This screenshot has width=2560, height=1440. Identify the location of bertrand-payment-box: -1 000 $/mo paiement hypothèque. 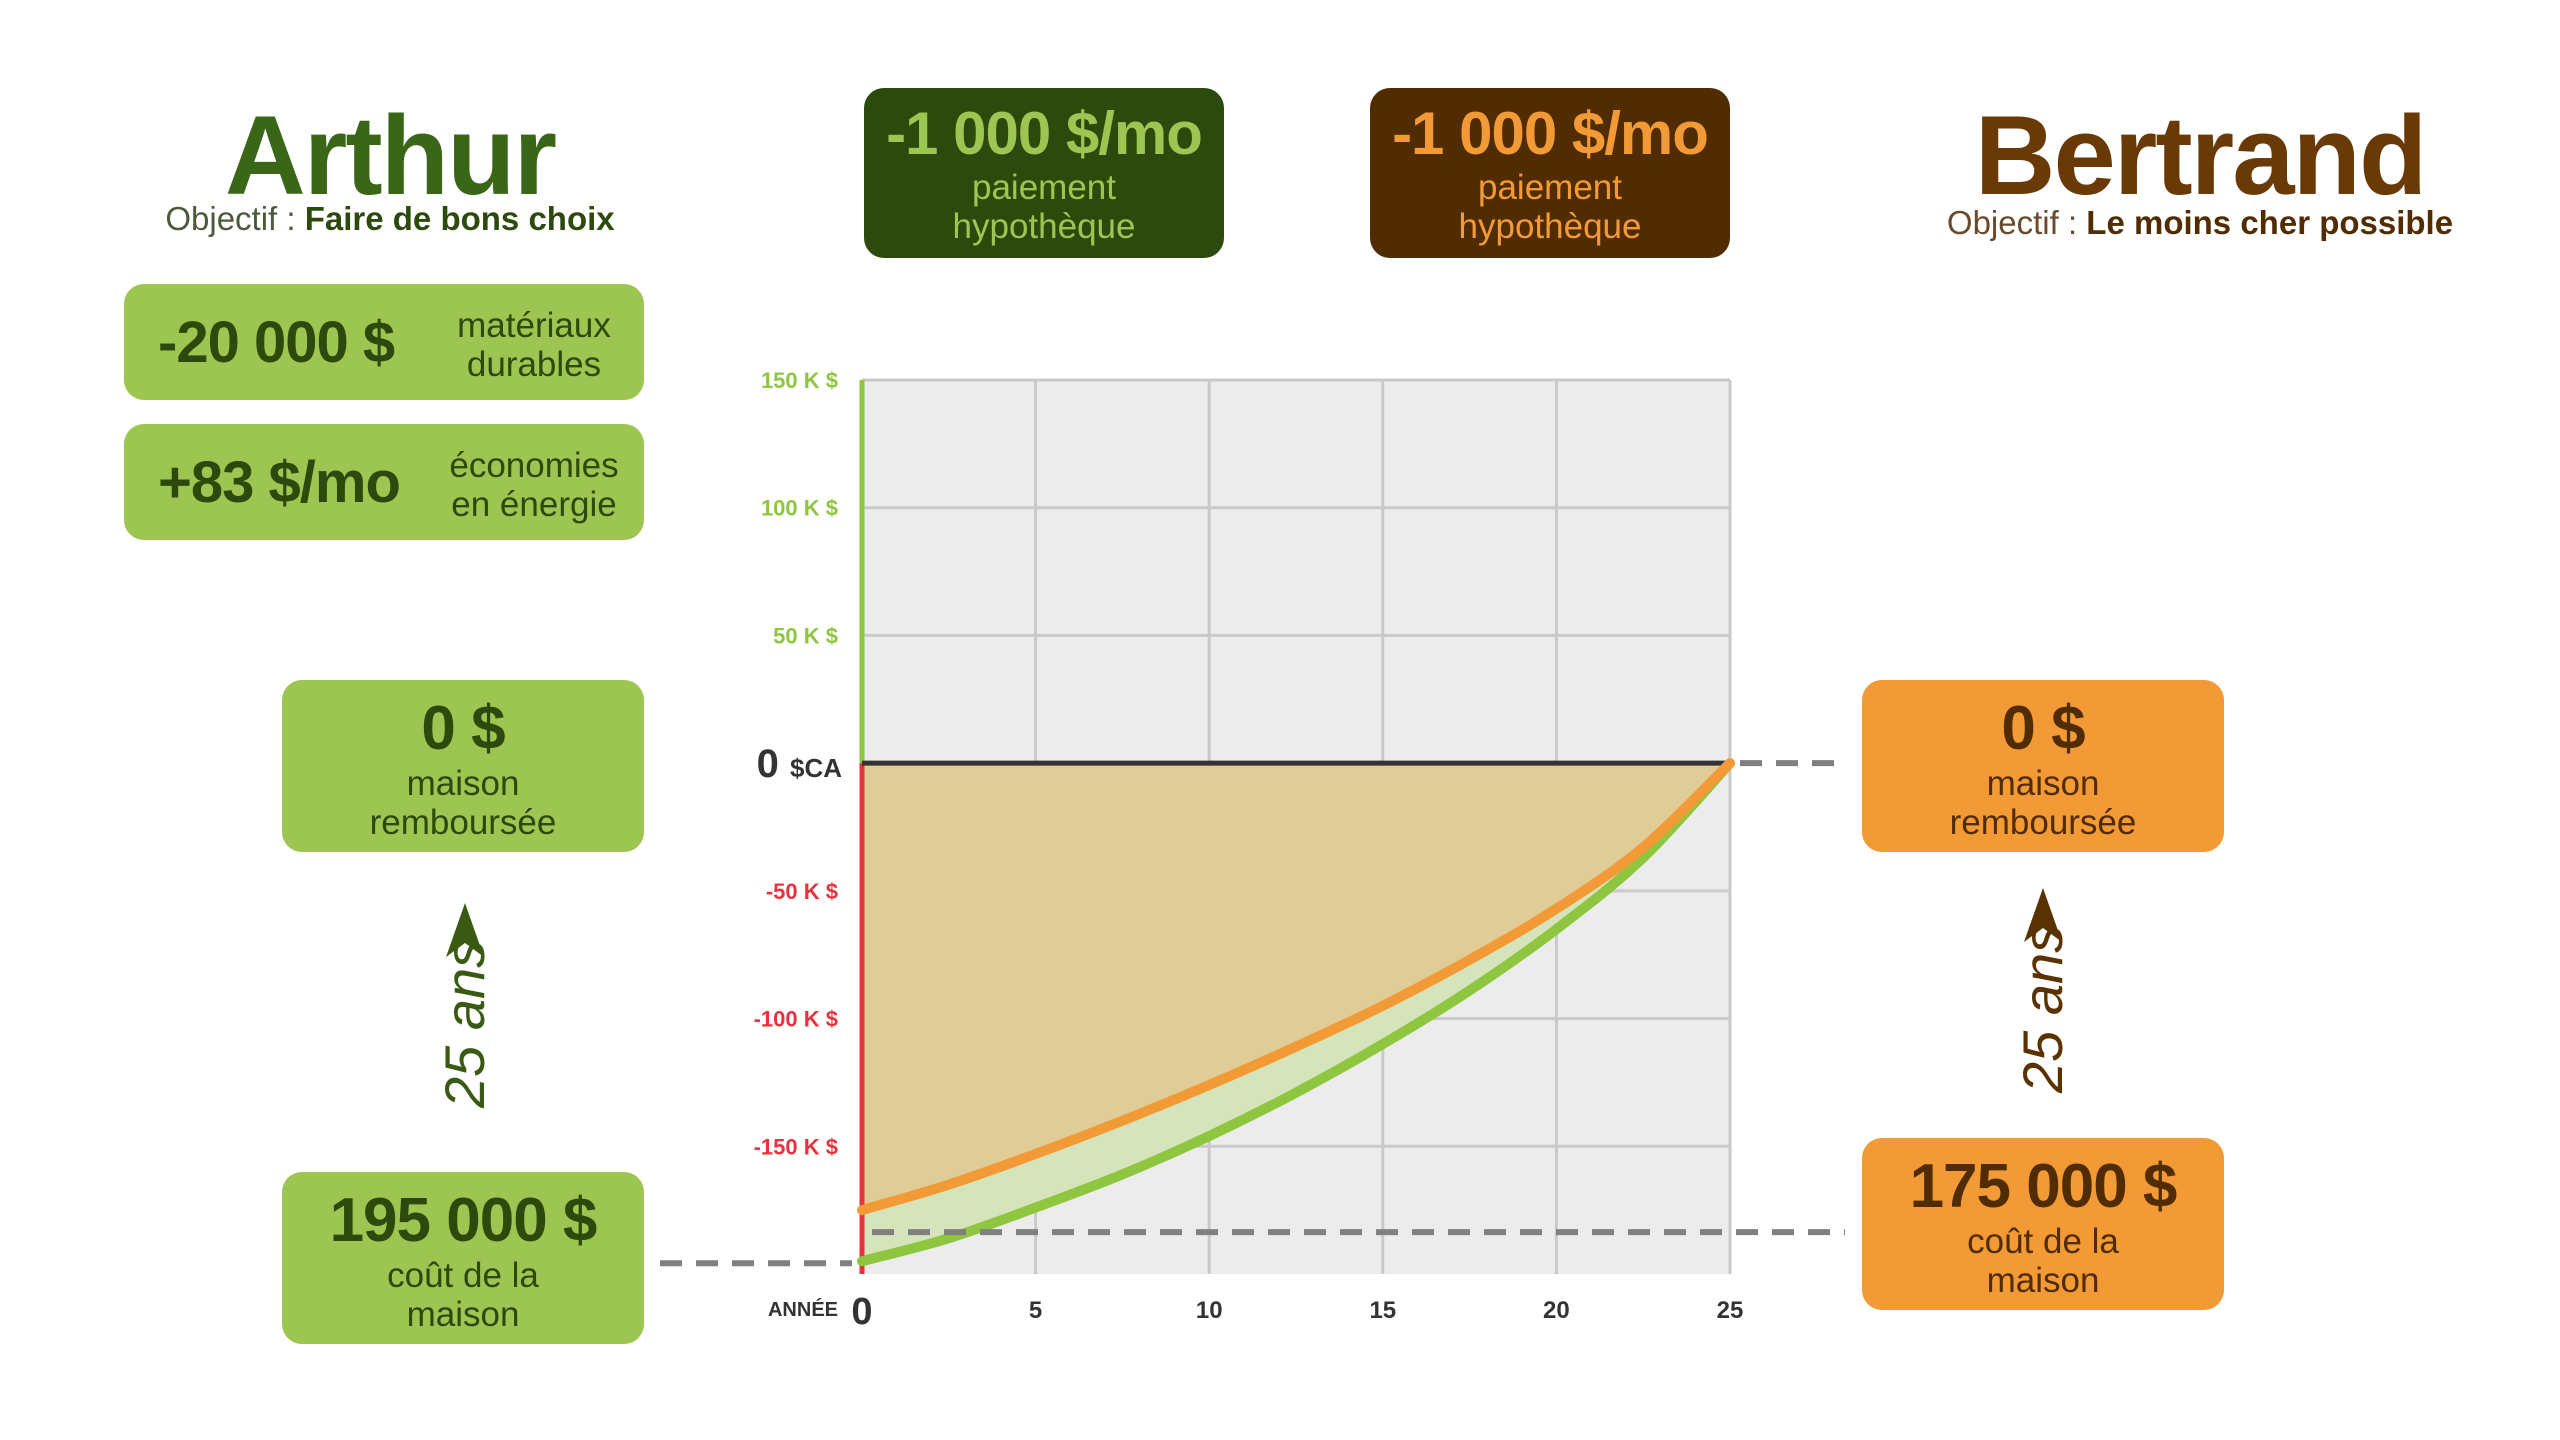
(1550, 173).